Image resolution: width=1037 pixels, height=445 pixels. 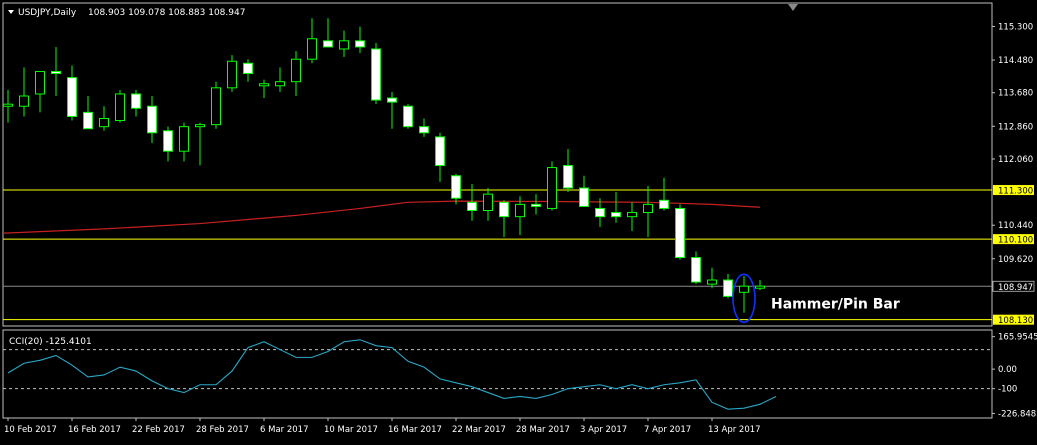 What do you see at coordinates (1015, 260) in the screenshot?
I see `price-tick-label: 109.620` at bounding box center [1015, 260].